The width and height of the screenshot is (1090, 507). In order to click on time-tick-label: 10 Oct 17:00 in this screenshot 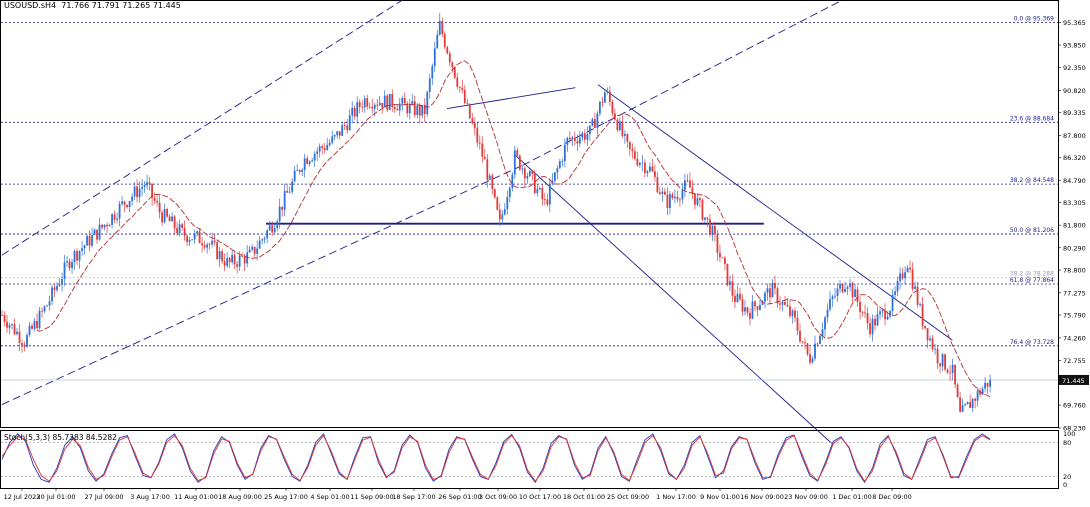, I will do `click(540, 497)`.